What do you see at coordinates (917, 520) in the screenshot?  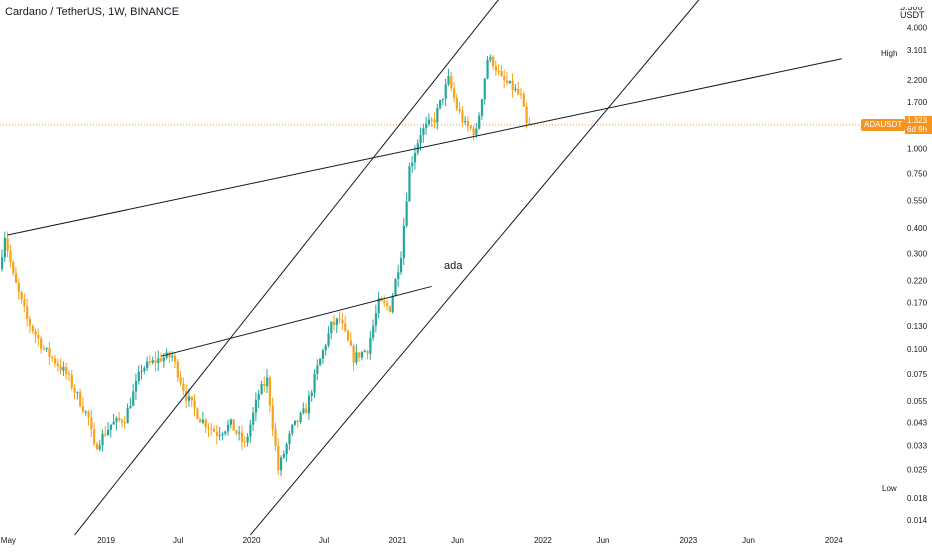 I see `price-tick-label: 0.014` at bounding box center [917, 520].